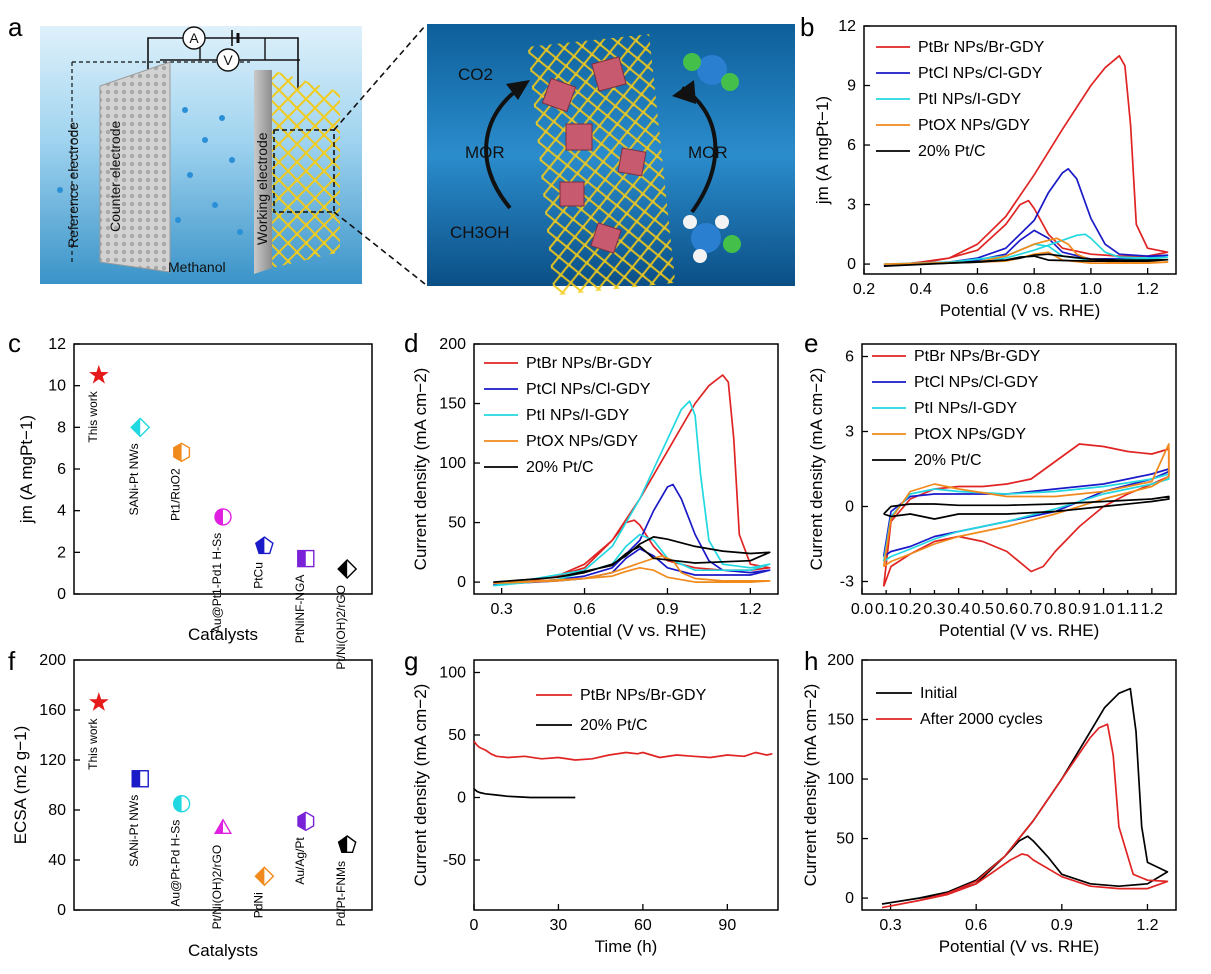 This screenshot has width=1211, height=974. I want to click on legend-label-g-1: 20% Pt/C, so click(614, 725).